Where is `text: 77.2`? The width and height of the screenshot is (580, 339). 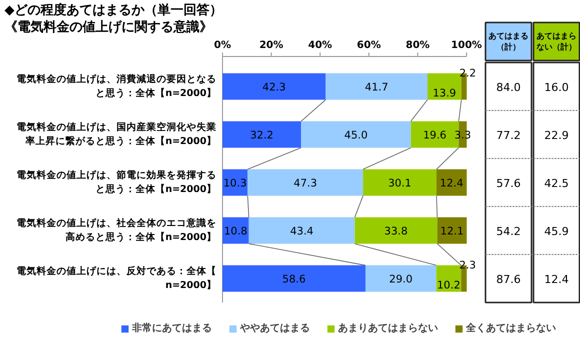 text: 77.2 is located at coordinates (508, 135).